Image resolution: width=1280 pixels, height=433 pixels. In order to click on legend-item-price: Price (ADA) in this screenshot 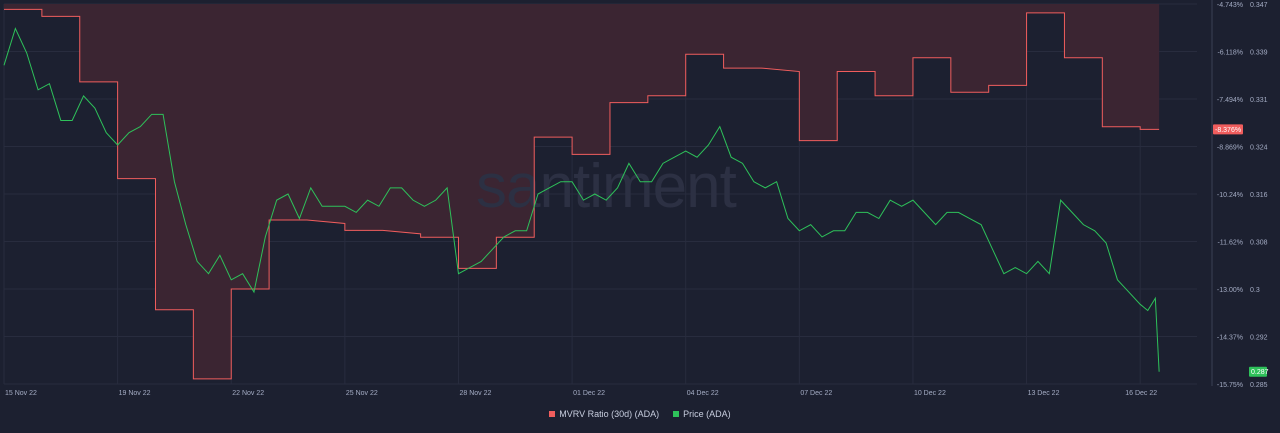, I will do `click(702, 414)`.